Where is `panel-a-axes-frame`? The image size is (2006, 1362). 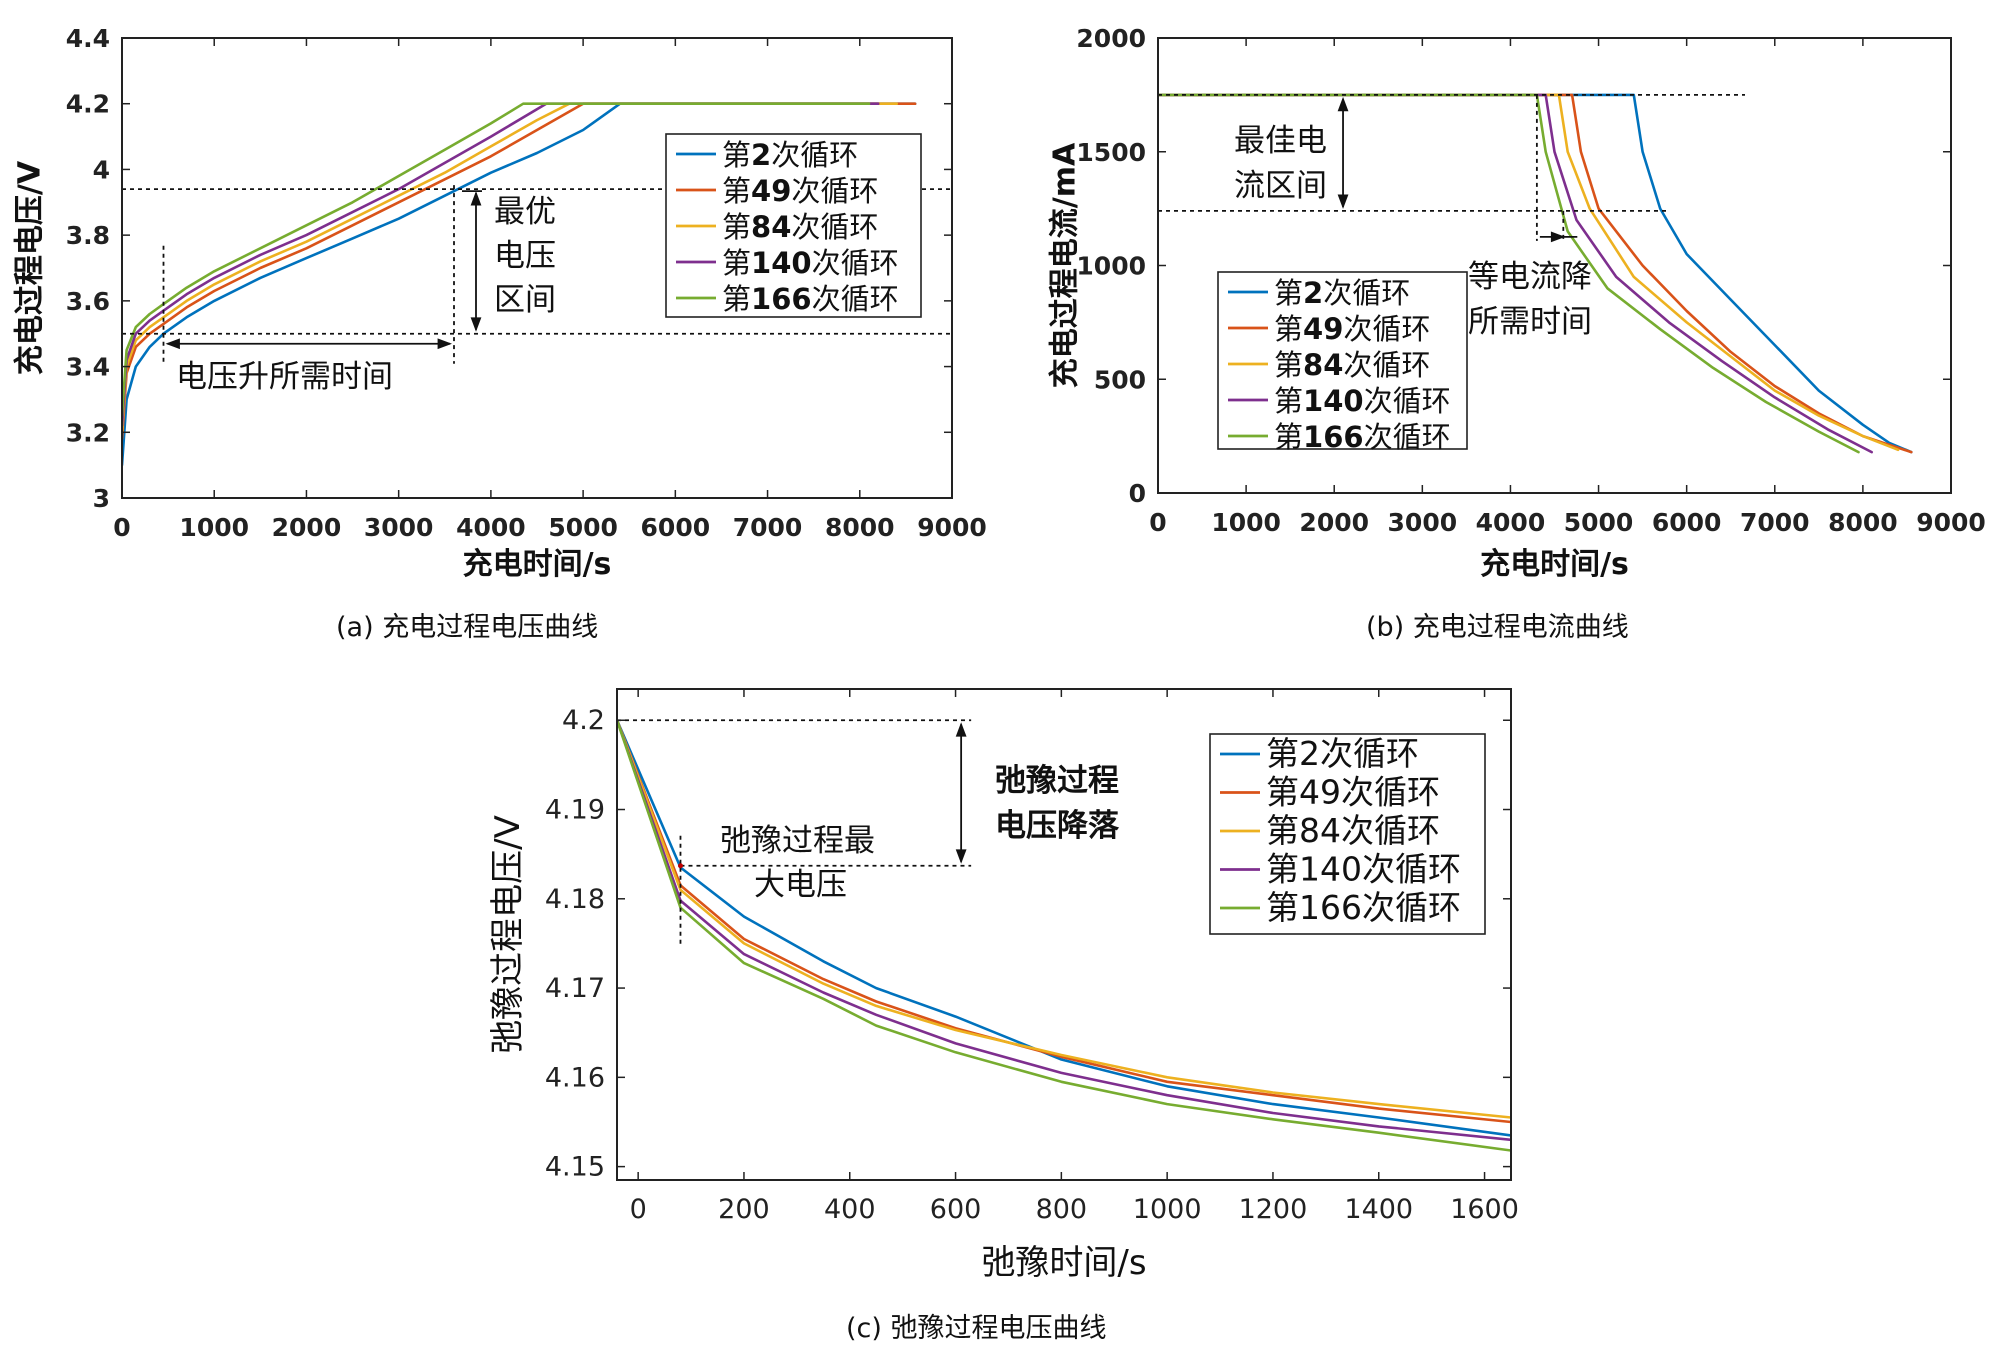 panel-a-axes-frame is located at coordinates (537, 268).